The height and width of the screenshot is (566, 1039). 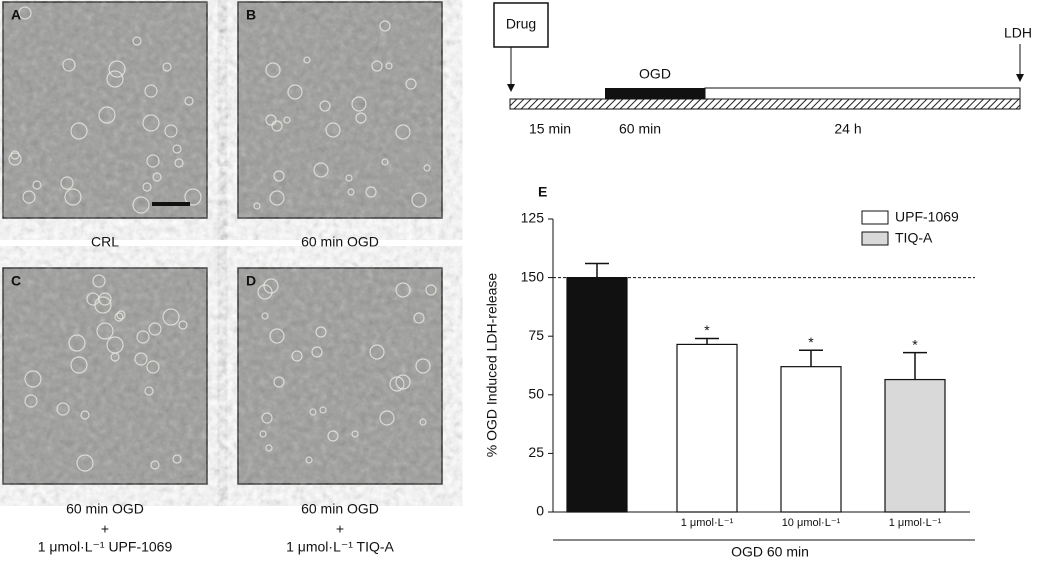 I want to click on x-axis-label: OGD 60 min, so click(x=770, y=552).